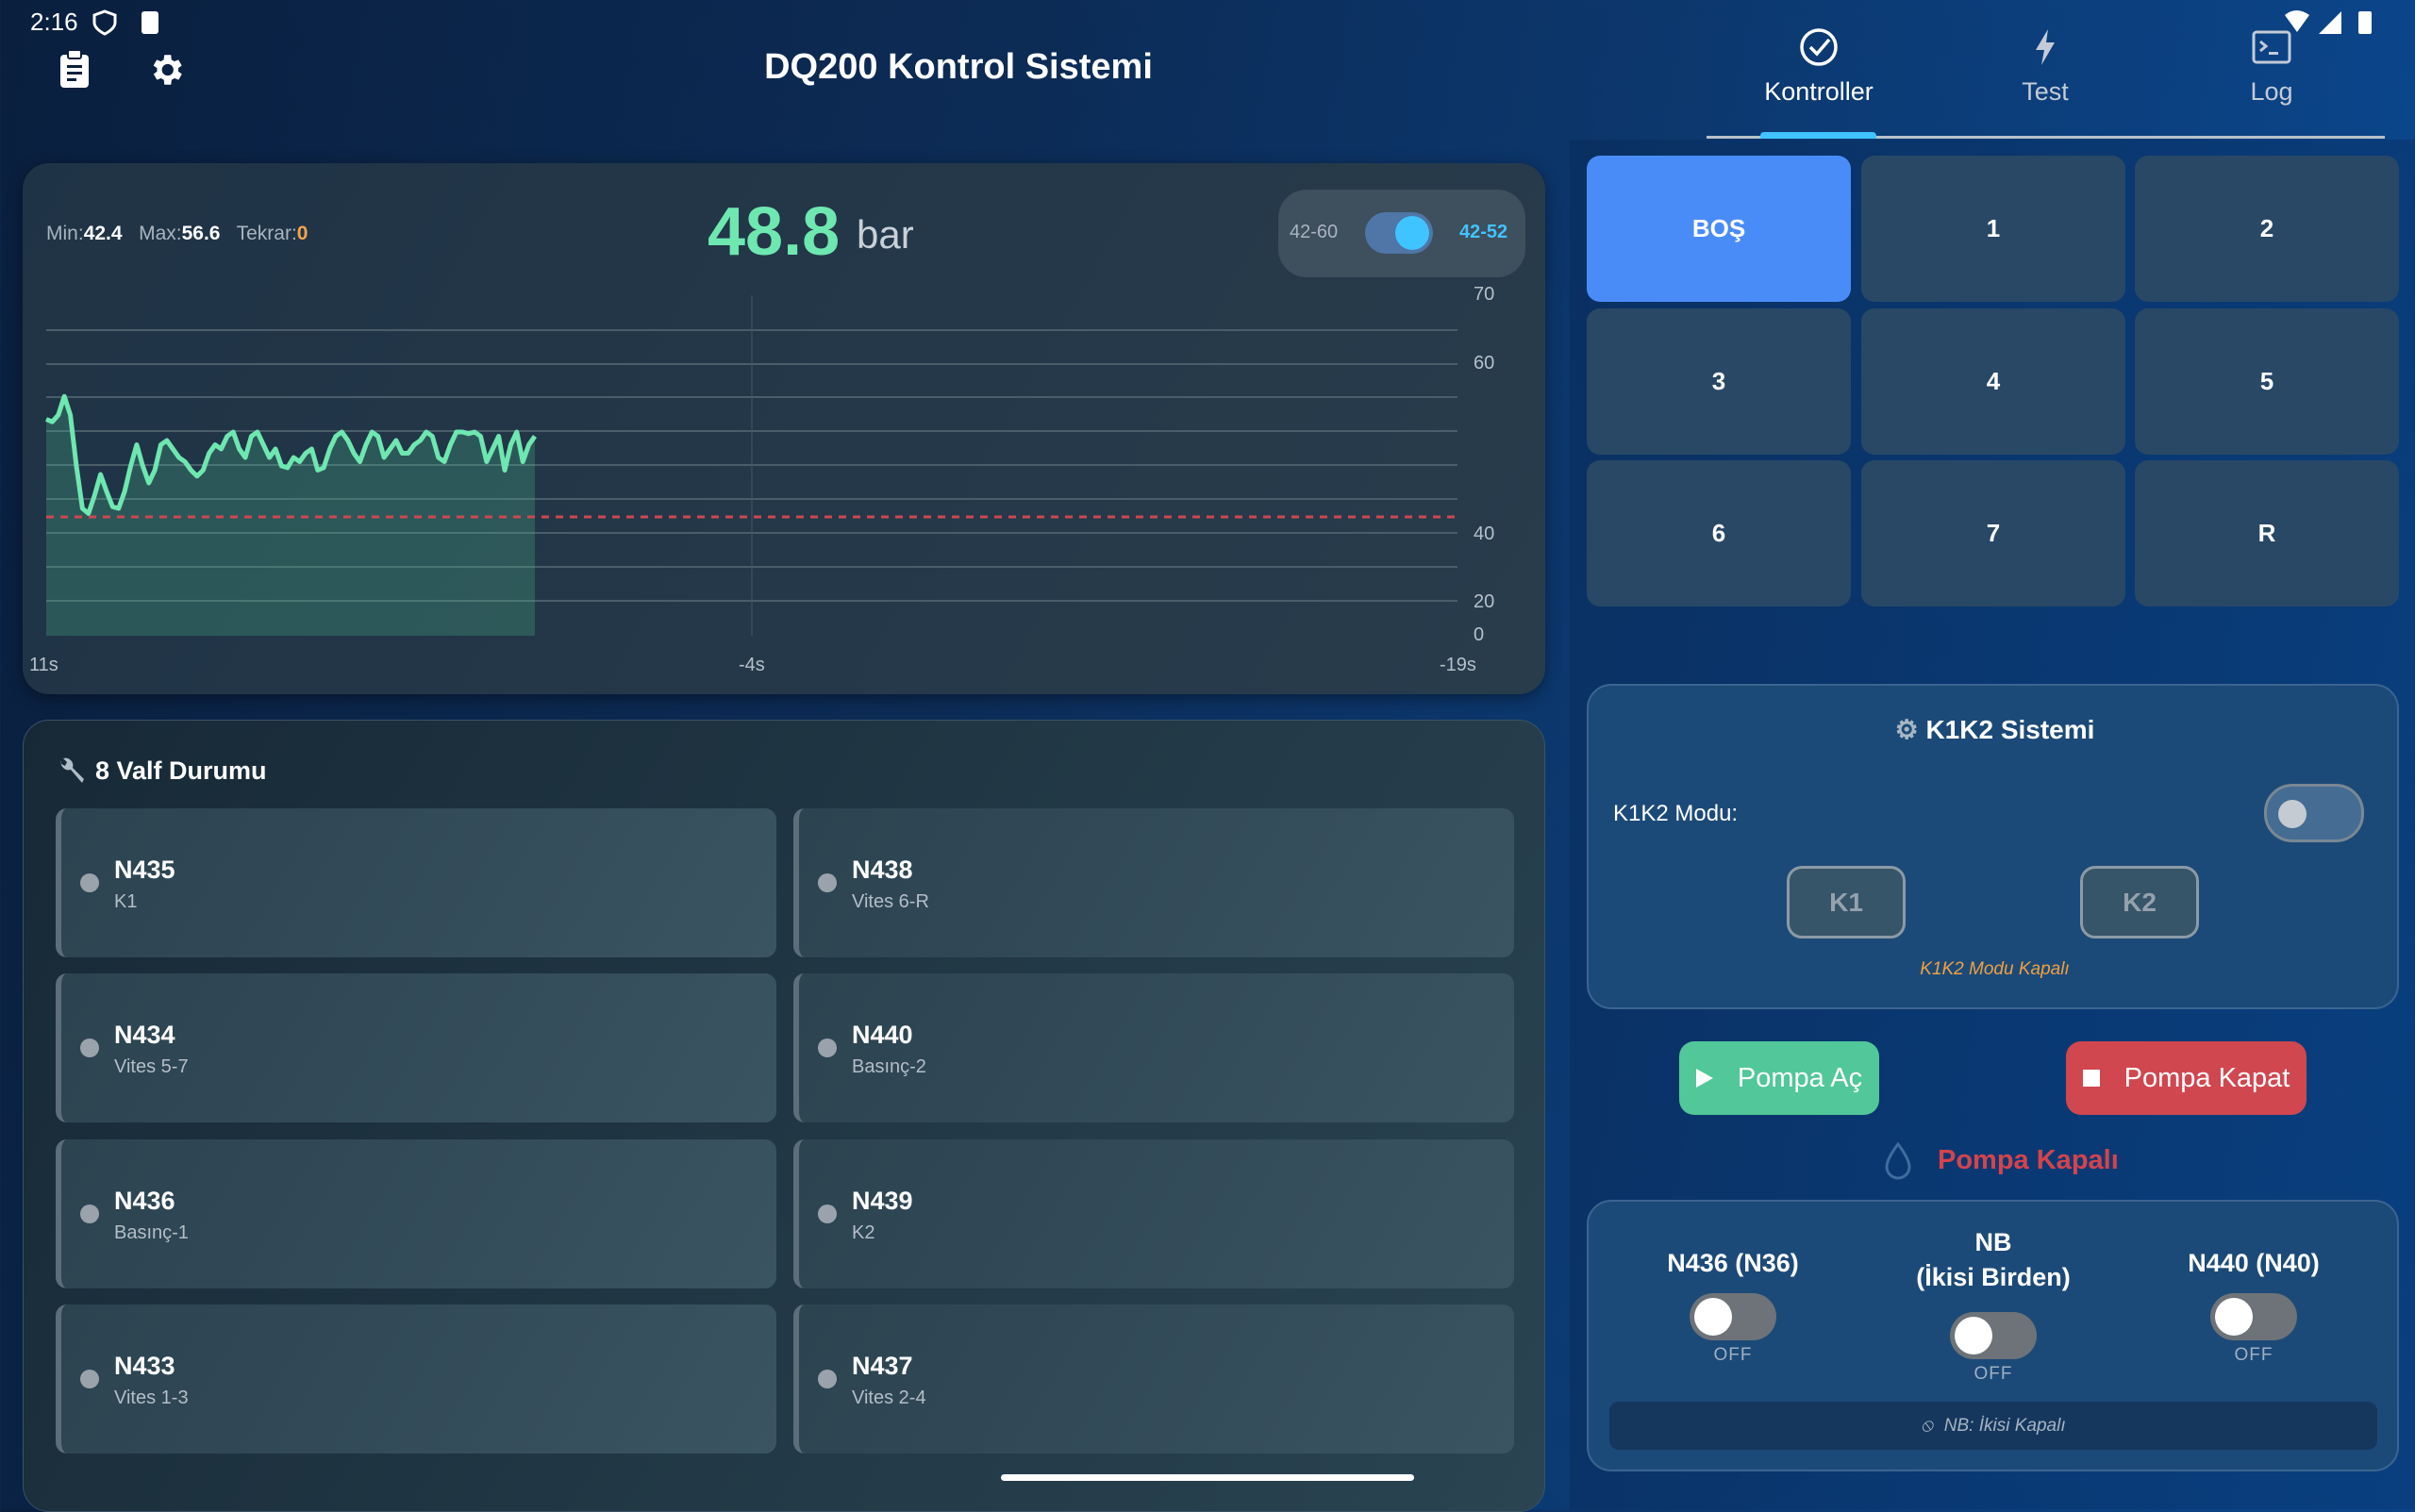 Image resolution: width=2415 pixels, height=1512 pixels. I want to click on x-tick: -19s, so click(1458, 665).